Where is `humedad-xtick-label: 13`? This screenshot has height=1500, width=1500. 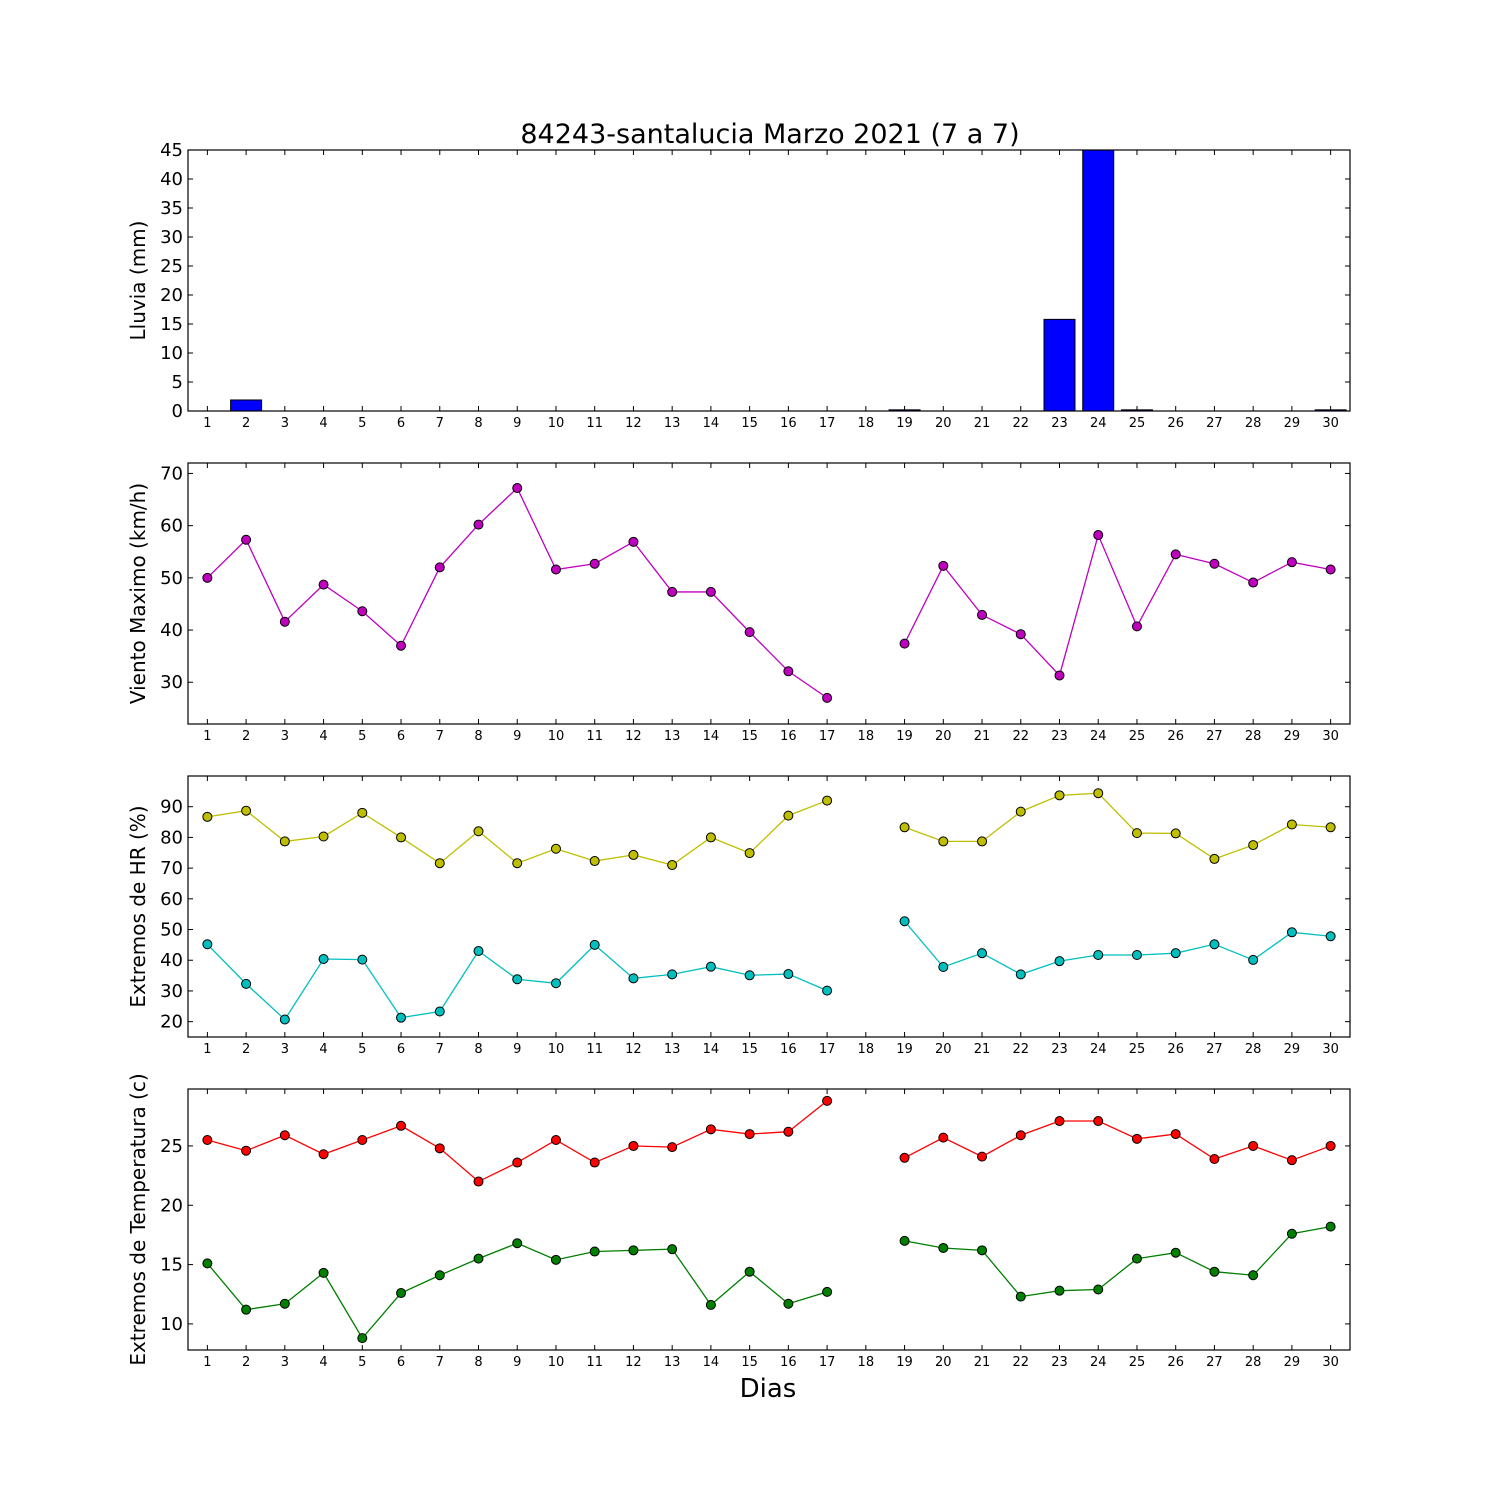
humedad-xtick-label: 13 is located at coordinates (672, 1049).